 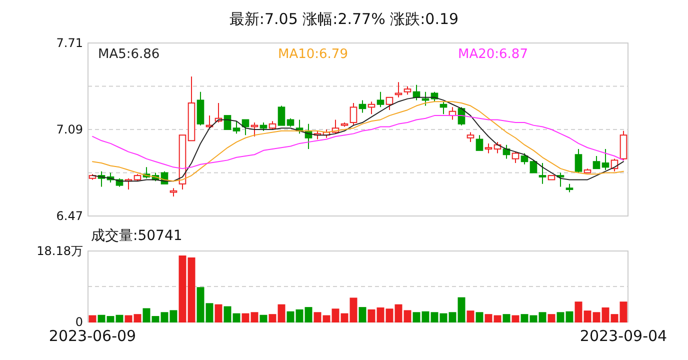 I want to click on y-tick-label: 0, so click(x=79, y=322).